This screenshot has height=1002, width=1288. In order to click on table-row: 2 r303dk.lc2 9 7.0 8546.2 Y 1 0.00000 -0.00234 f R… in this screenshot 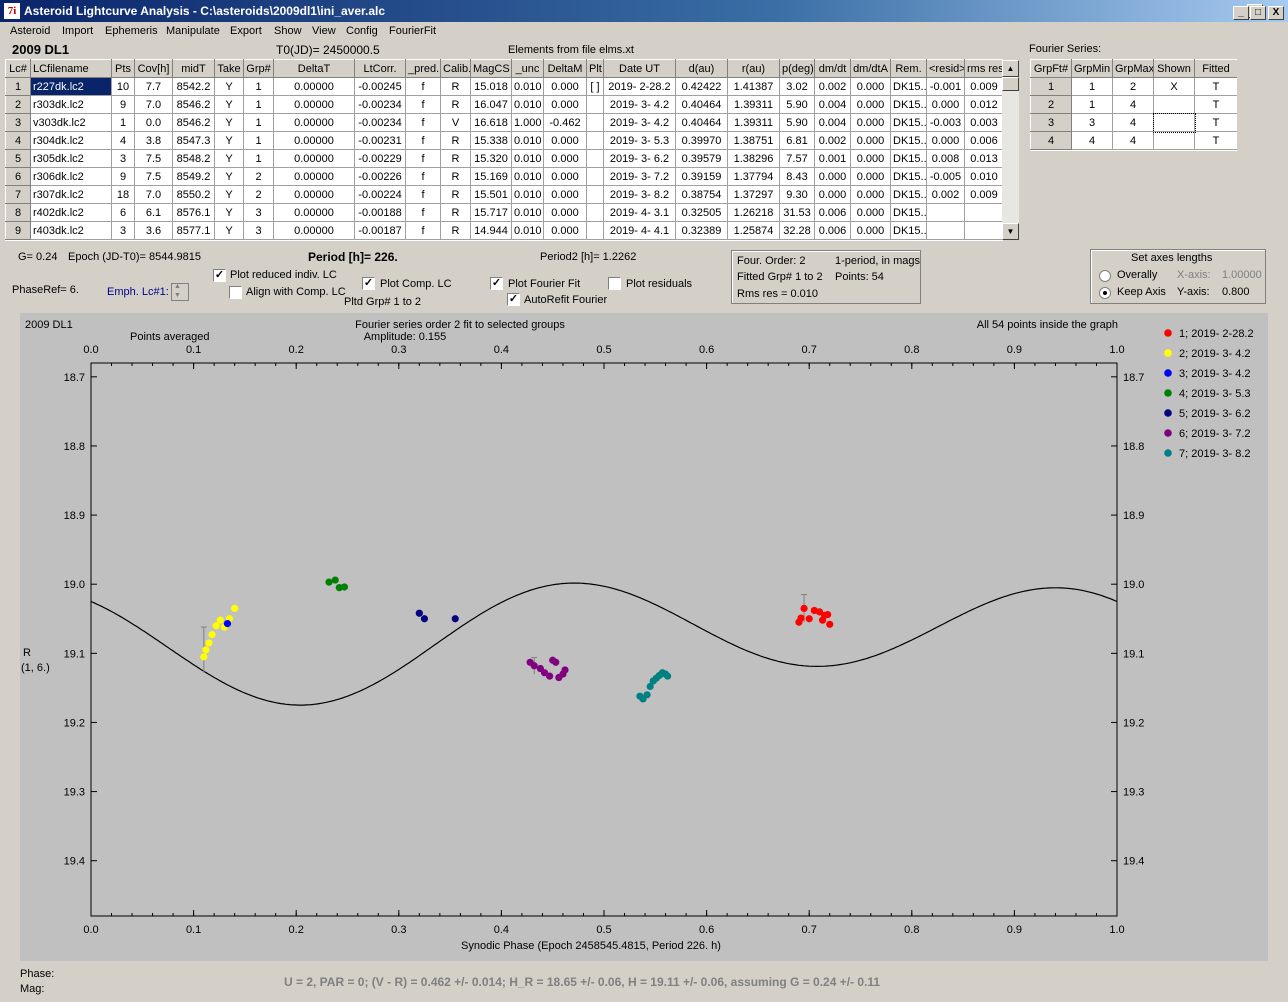, I will do `click(504, 104)`.